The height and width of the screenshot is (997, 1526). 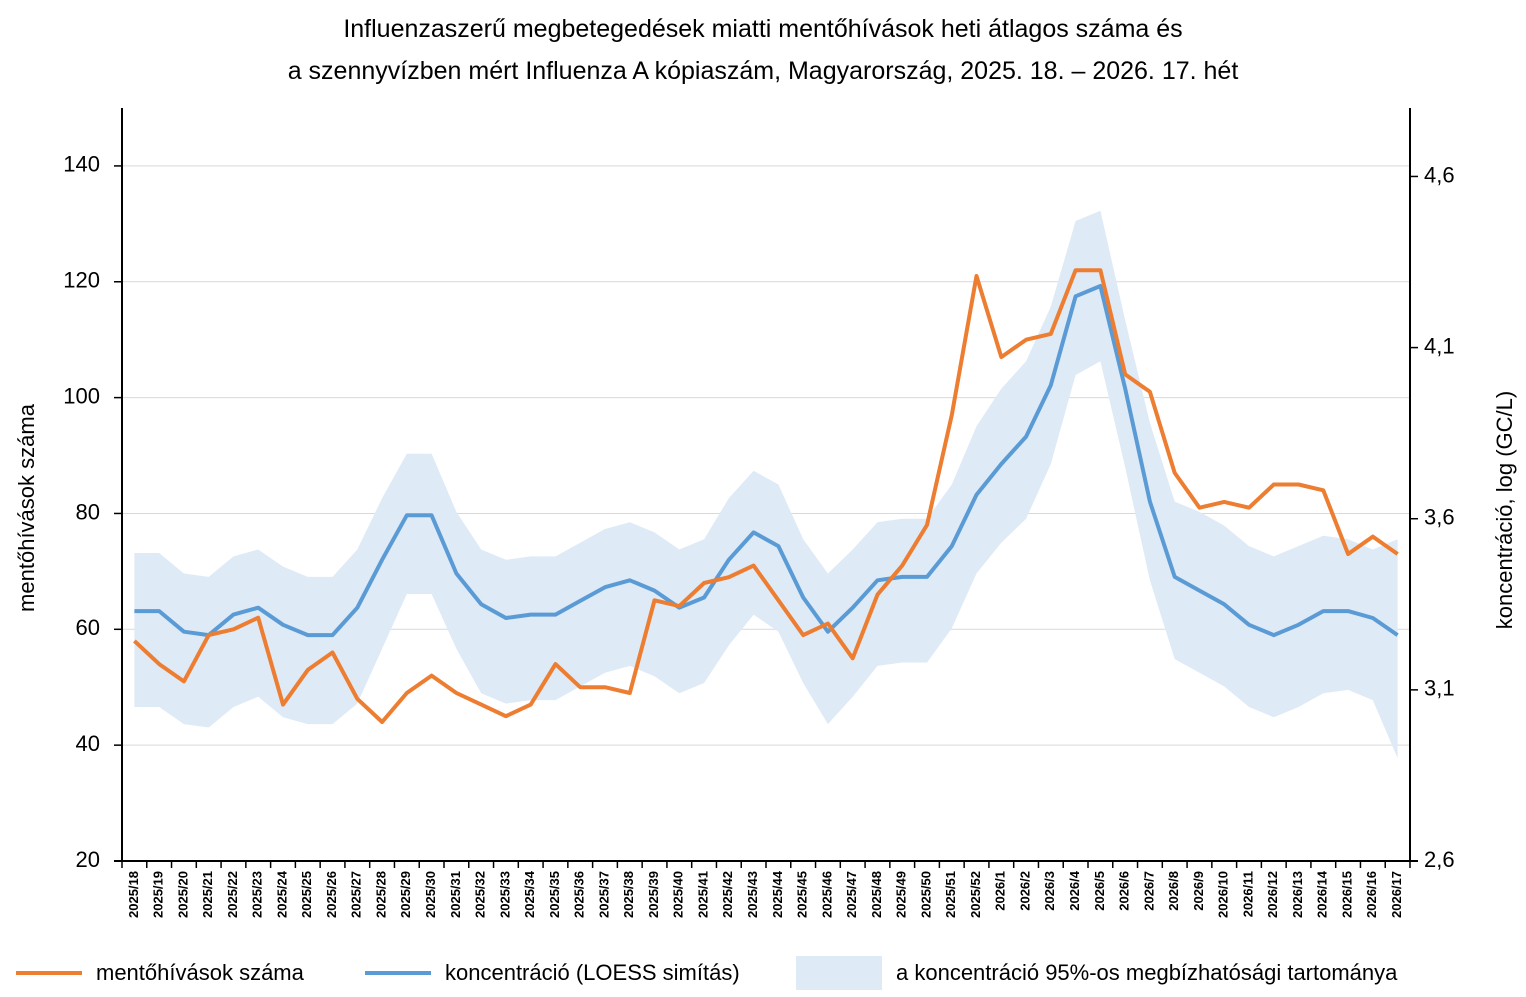 What do you see at coordinates (232, 894) in the screenshot?
I see `x-tick-label: 2025/22` at bounding box center [232, 894].